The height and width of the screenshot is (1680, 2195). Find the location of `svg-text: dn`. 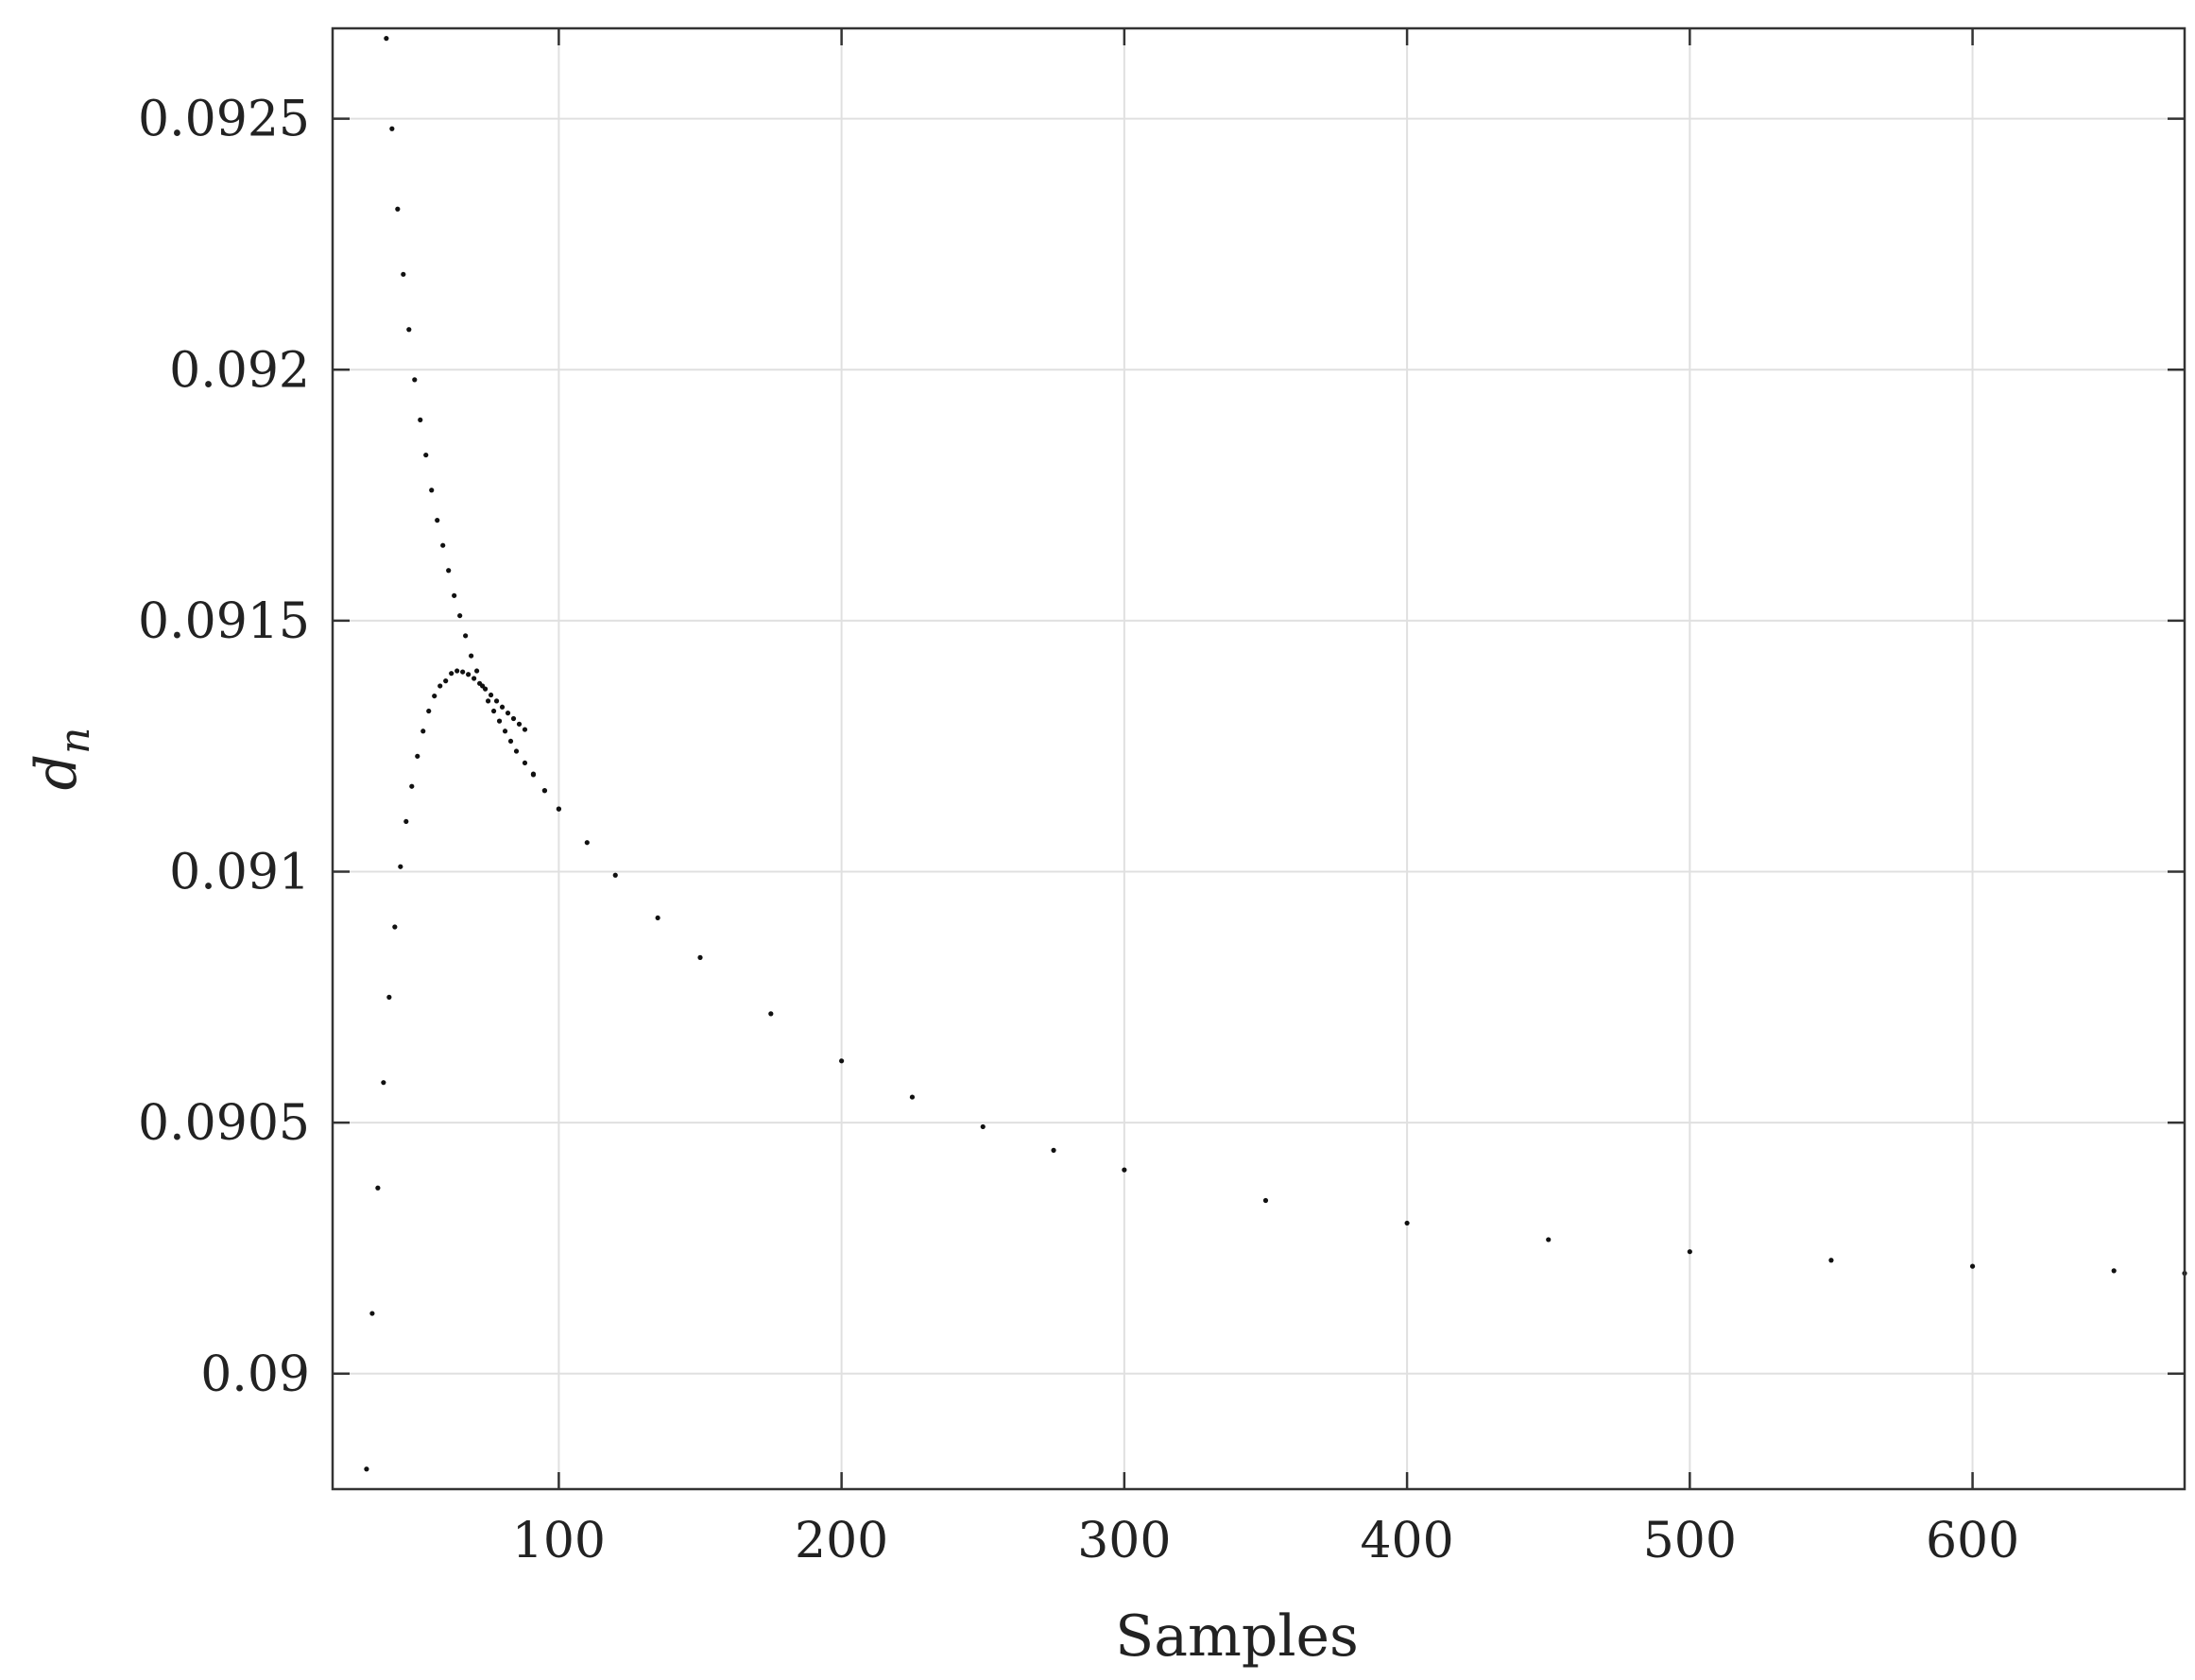

svg-text: dn is located at coordinates (61, 759).